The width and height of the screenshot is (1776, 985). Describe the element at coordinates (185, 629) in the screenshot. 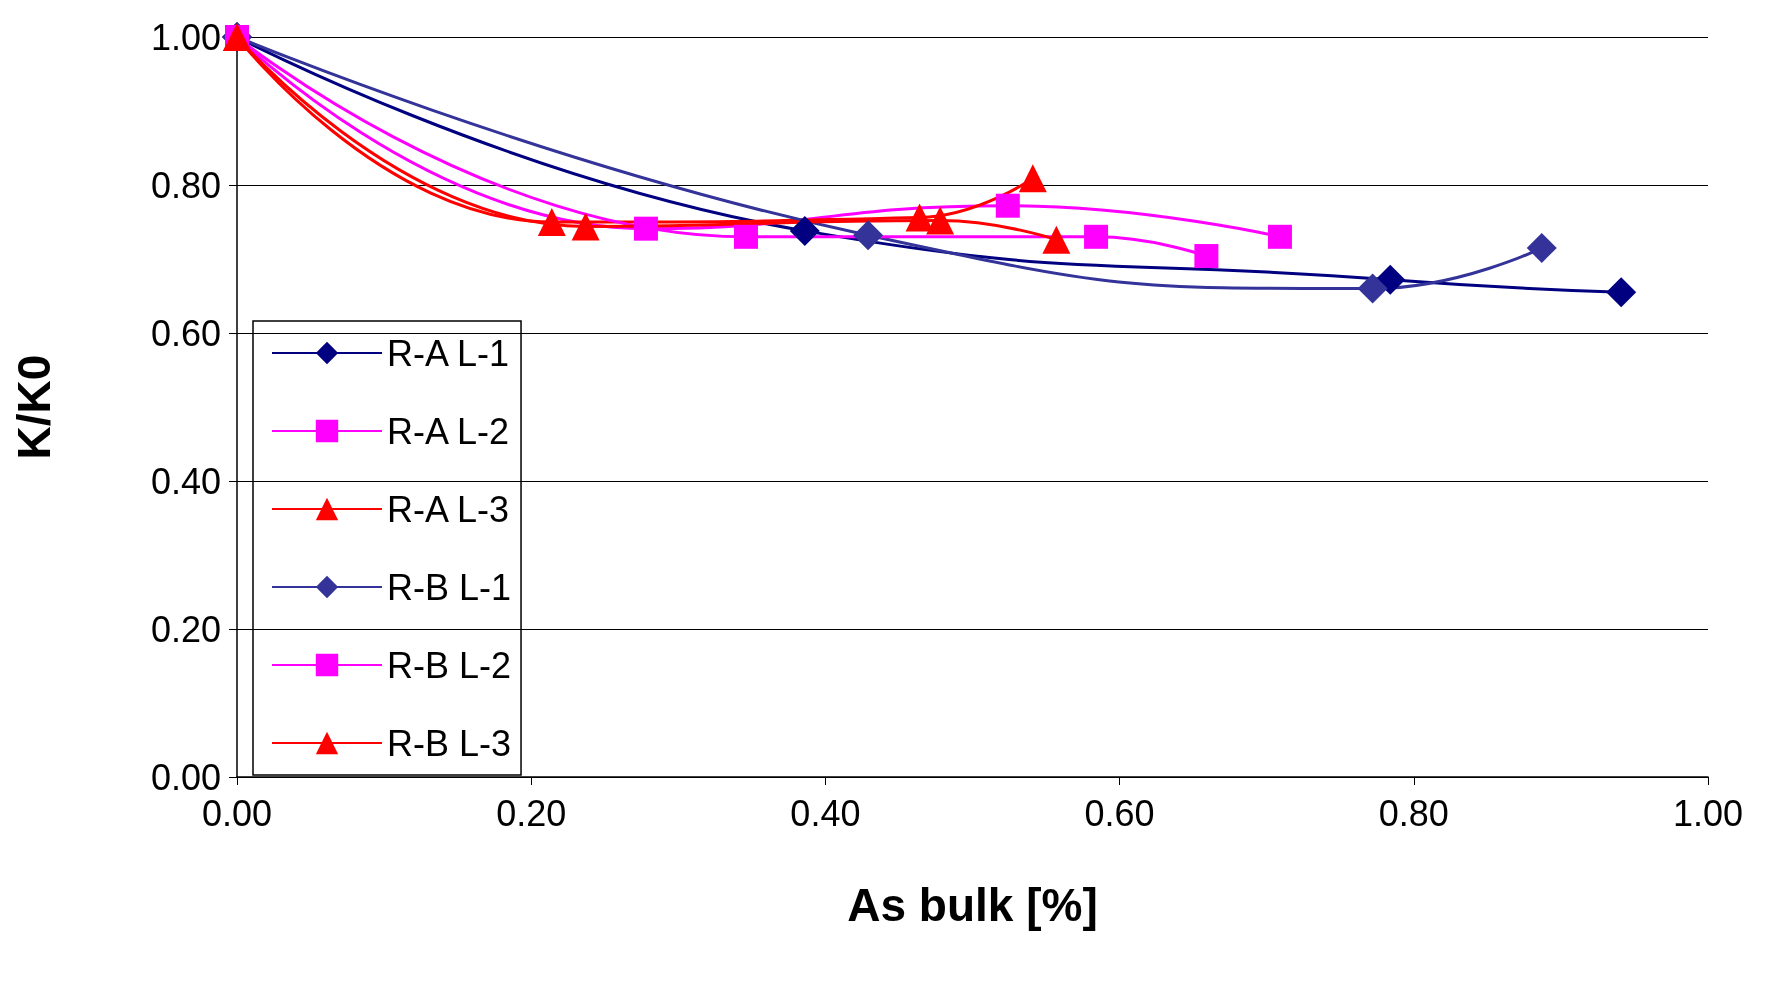

I see `y-tick-label: 0.20` at that location.